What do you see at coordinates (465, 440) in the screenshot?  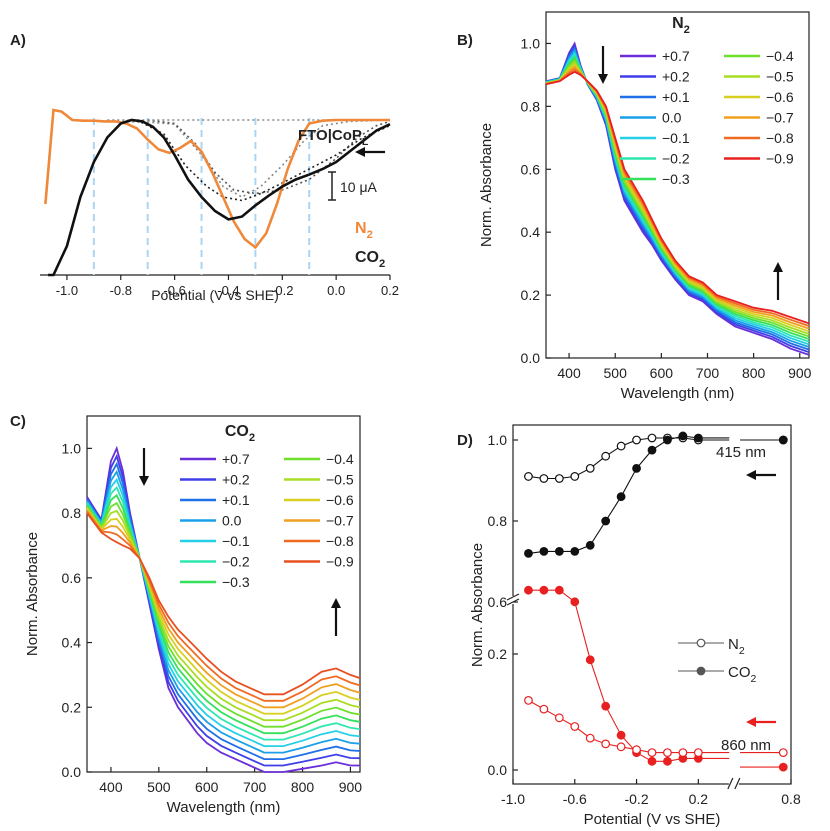 I see `panel-label-d: D)` at bounding box center [465, 440].